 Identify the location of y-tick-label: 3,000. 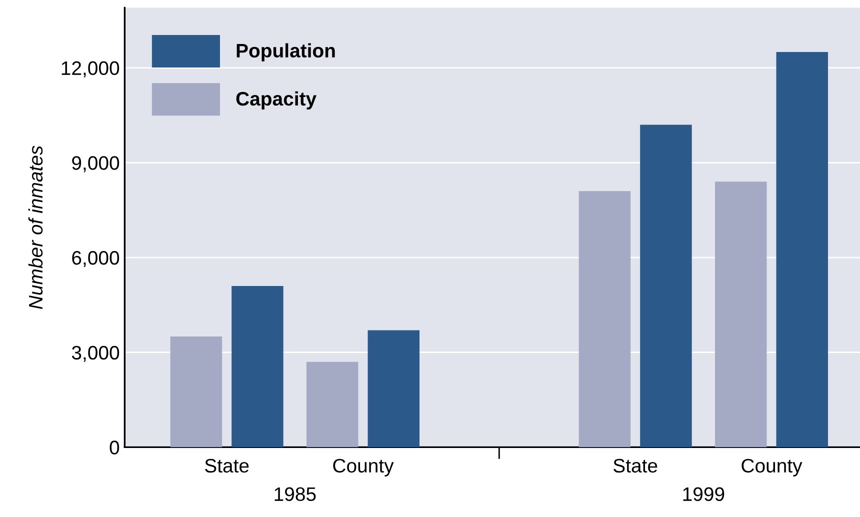
(96, 354).